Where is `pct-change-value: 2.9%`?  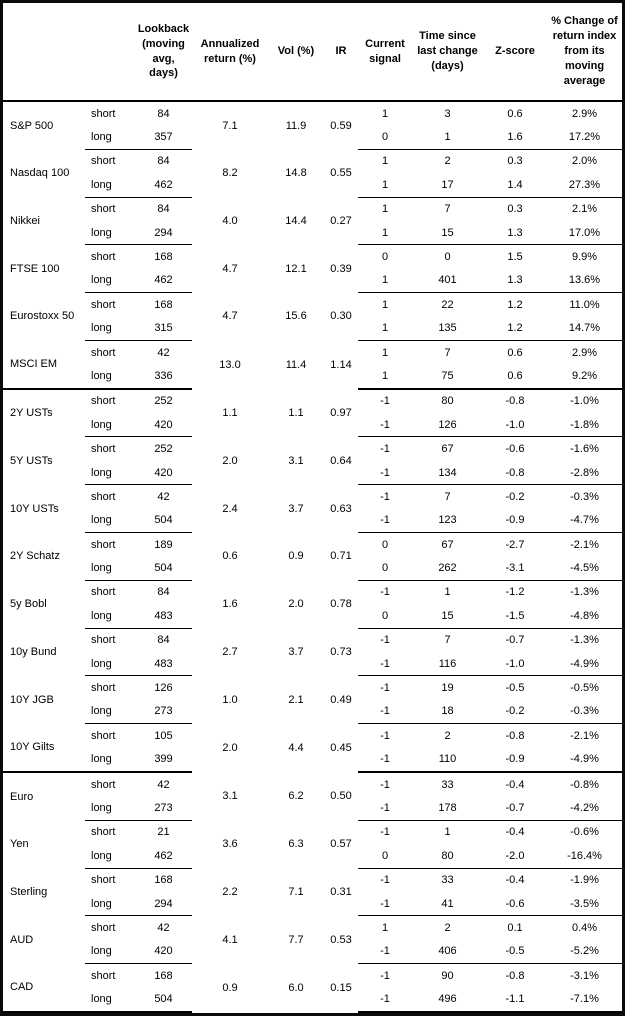 pct-change-value: 2.9% is located at coordinates (584, 113).